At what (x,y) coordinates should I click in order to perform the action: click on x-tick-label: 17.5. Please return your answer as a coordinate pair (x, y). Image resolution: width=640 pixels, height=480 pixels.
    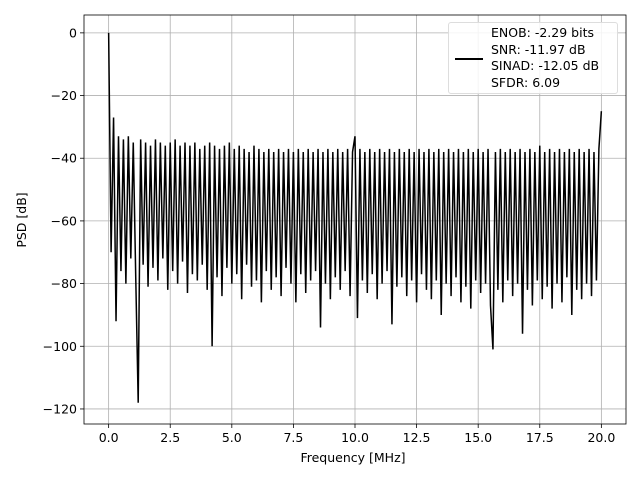
    Looking at the image, I should click on (540, 437).